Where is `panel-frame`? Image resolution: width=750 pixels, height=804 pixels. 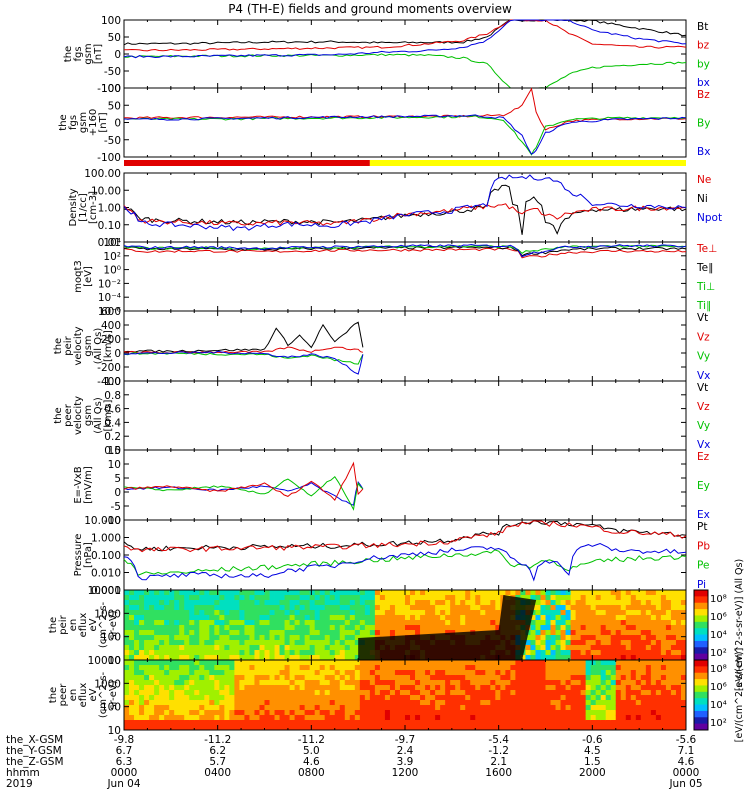 panel-frame is located at coordinates (405, 485).